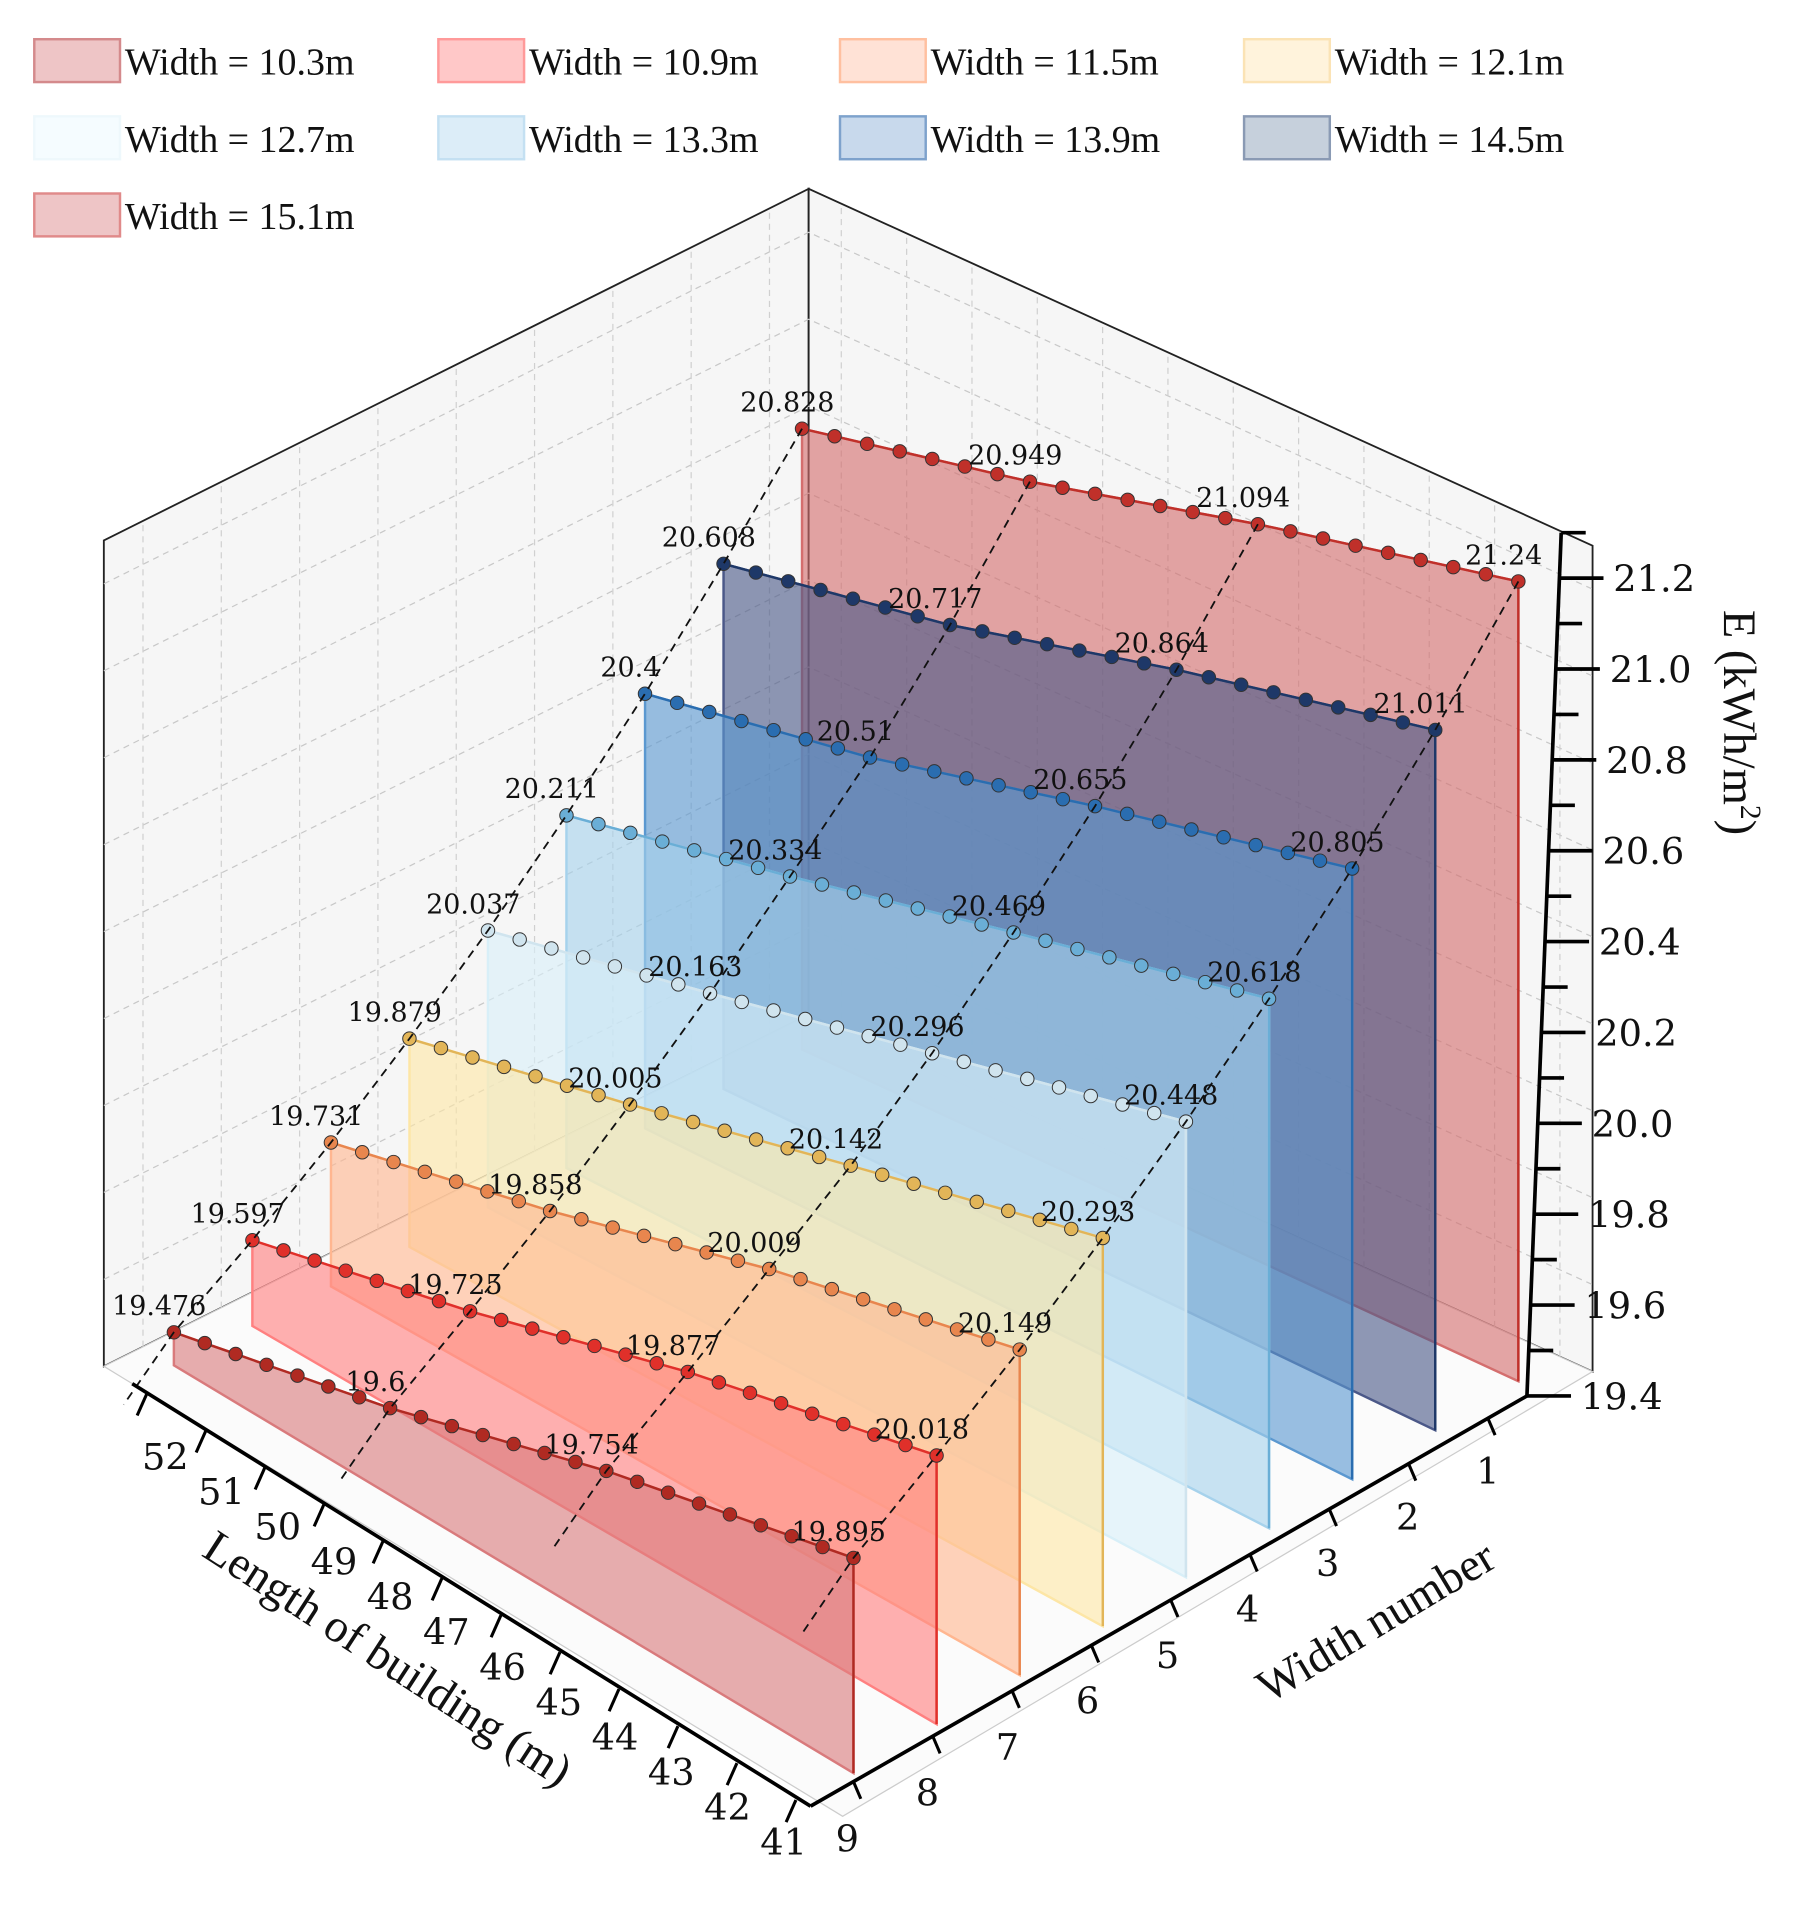  What do you see at coordinates (1376, 1622) in the screenshot?
I see `y-axis-title: Width number` at bounding box center [1376, 1622].